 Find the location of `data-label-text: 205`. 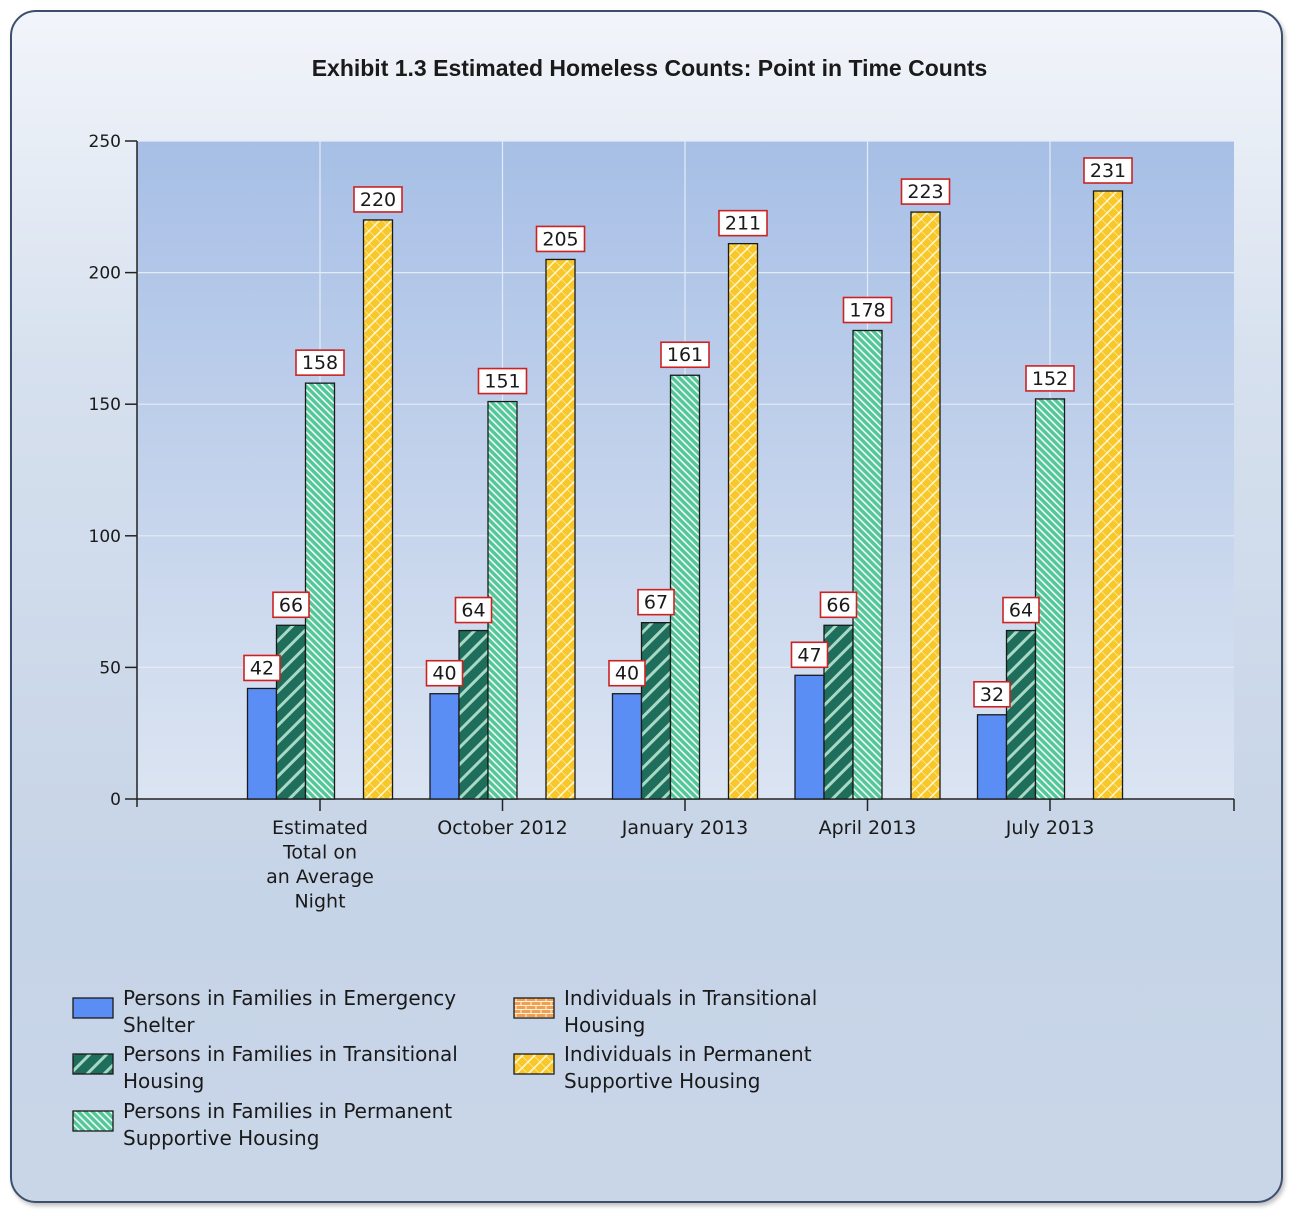

data-label-text: 205 is located at coordinates (560, 239).